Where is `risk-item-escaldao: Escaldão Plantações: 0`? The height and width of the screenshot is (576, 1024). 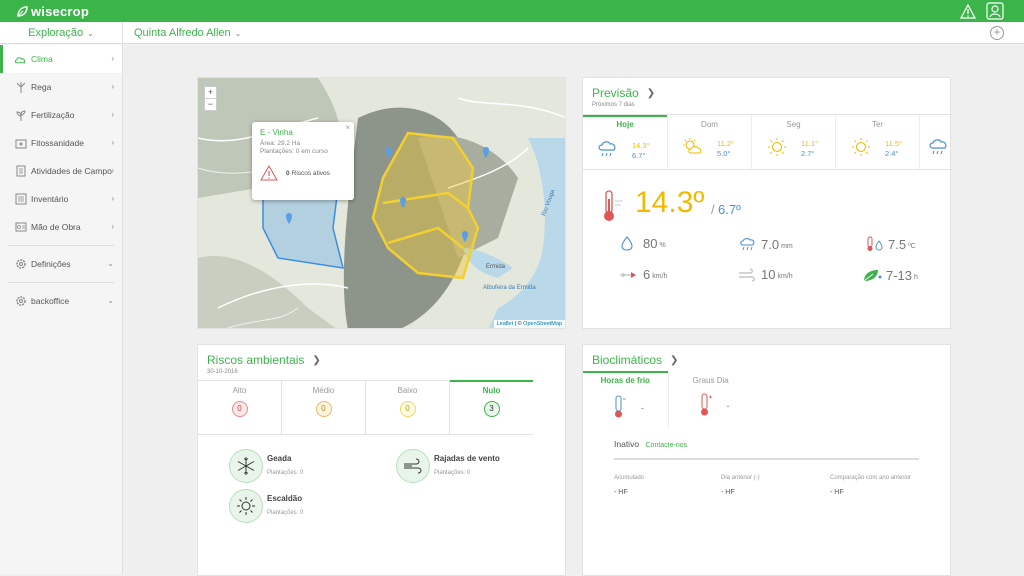 risk-item-escaldao: Escaldão Plantações: 0 is located at coordinates (266, 506).